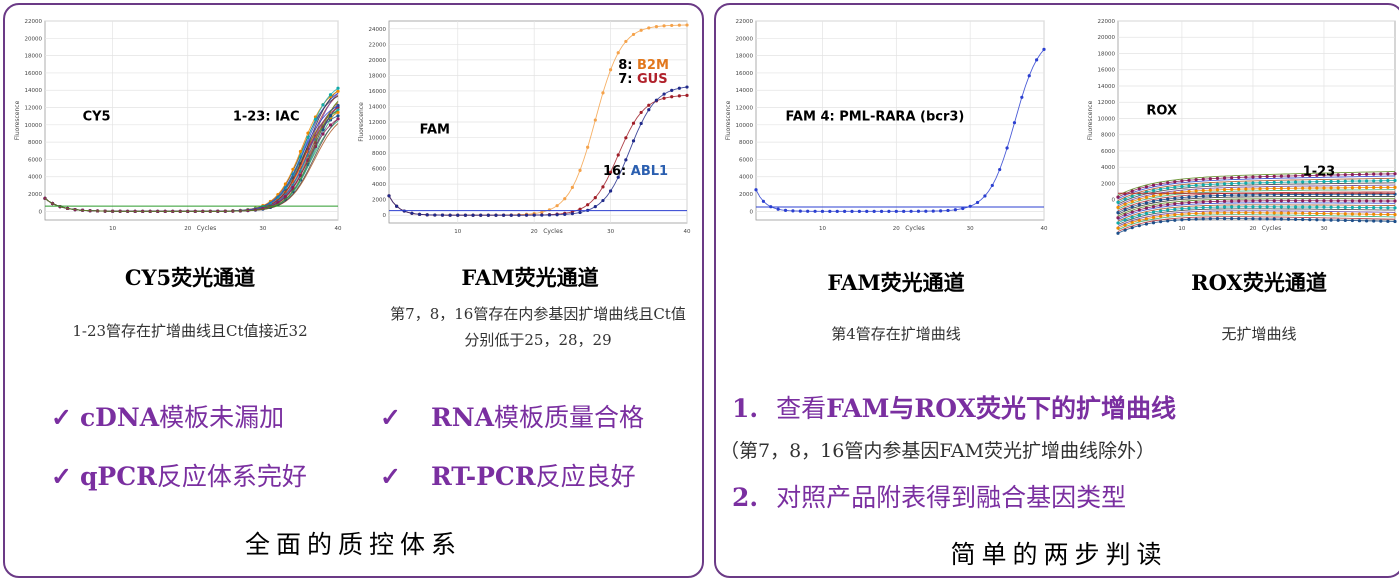 The width and height of the screenshot is (1399, 581). Describe the element at coordinates (378, 61) in the screenshot. I see `y-tick-label: 20000` at that location.